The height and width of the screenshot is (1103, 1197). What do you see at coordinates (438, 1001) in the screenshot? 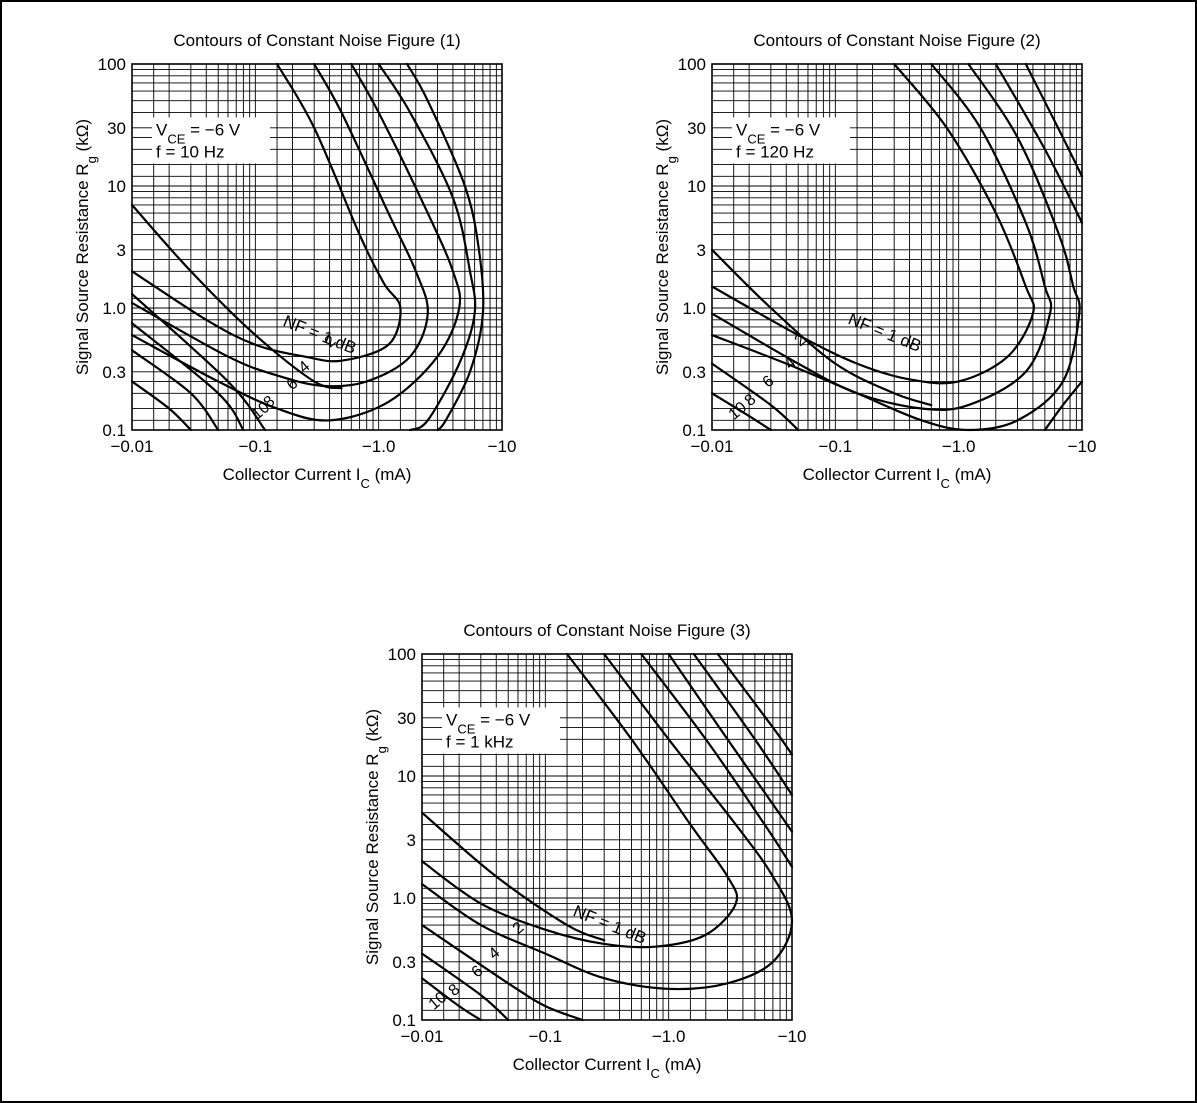
I see `contour-value-label: 10` at bounding box center [438, 1001].